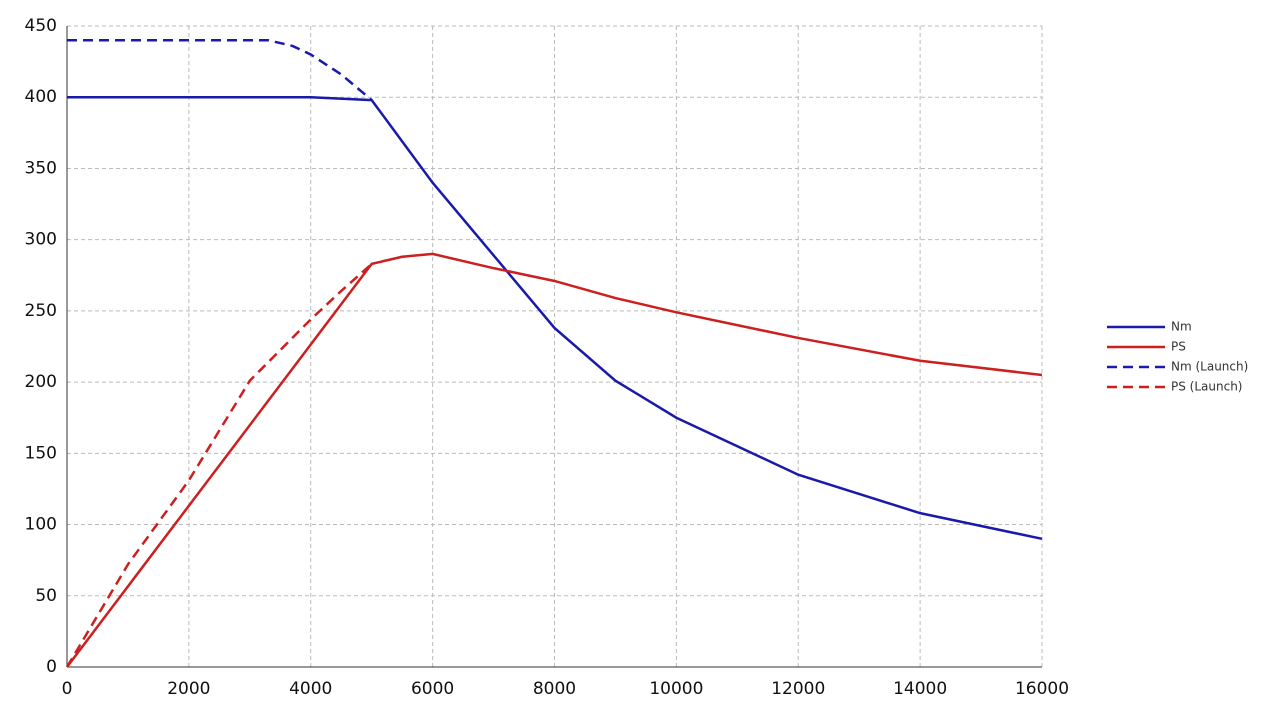  Describe the element at coordinates (1181, 327) in the screenshot. I see `legend-label: Nm` at that location.